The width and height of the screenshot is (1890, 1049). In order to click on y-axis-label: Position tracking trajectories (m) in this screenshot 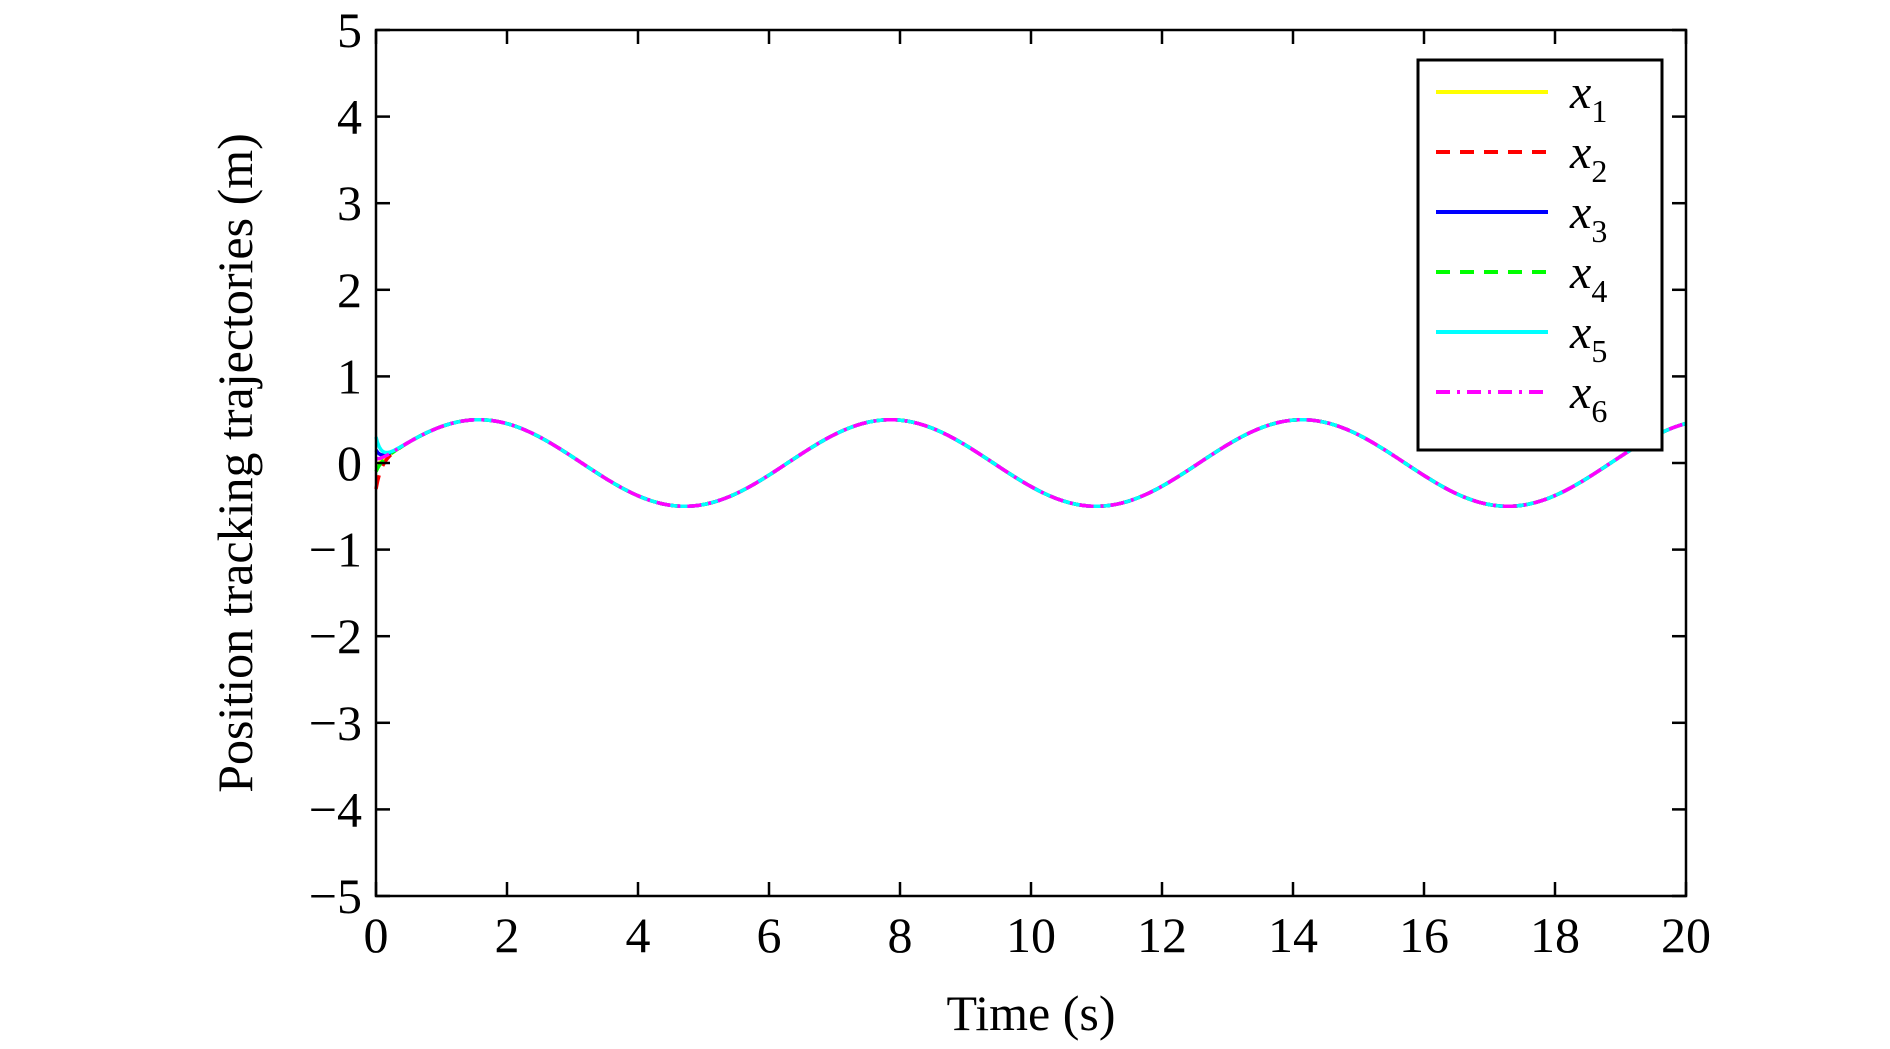, I will do `click(235, 463)`.